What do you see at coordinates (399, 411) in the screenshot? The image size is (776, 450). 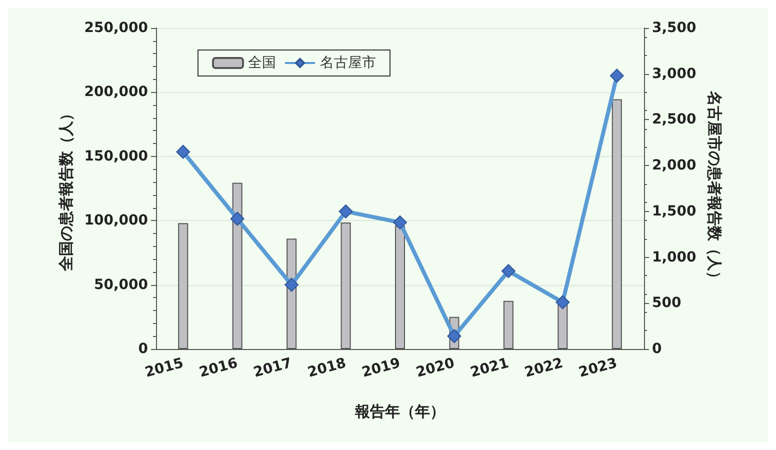 I see `x-axis-title: 報告年（年）` at bounding box center [399, 411].